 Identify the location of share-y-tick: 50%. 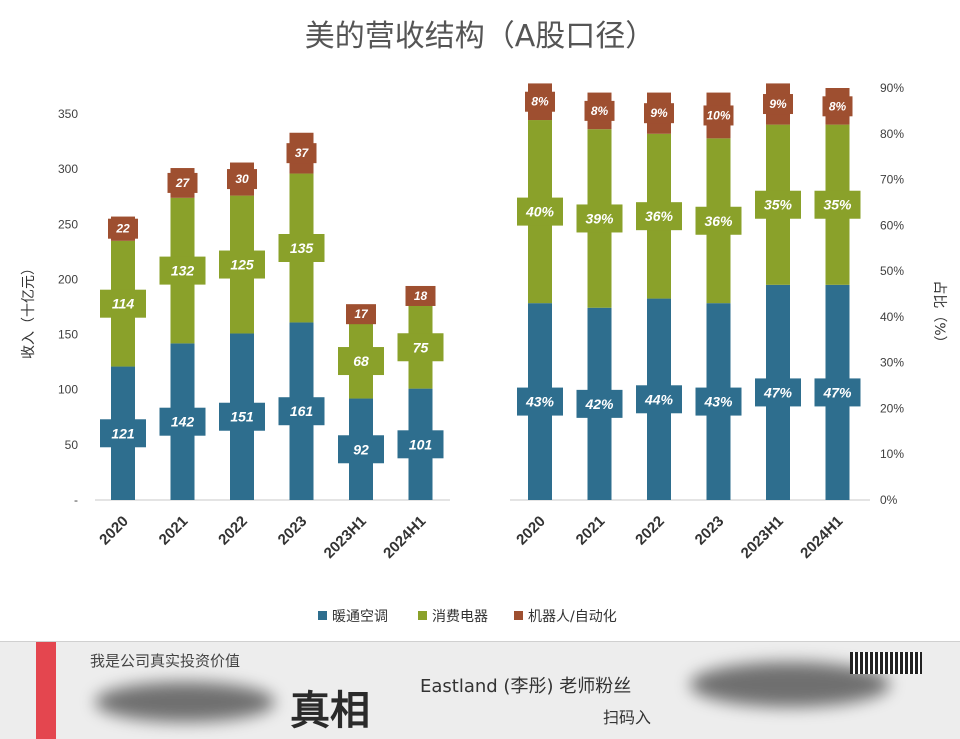
(892, 271).